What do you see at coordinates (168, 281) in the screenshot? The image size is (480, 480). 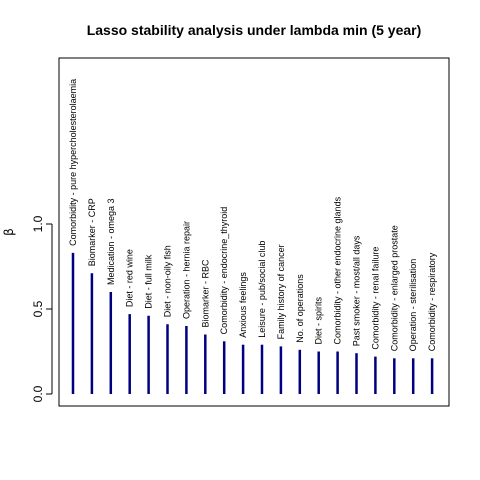 I see `bar-label: Diet - non-oily fish` at bounding box center [168, 281].